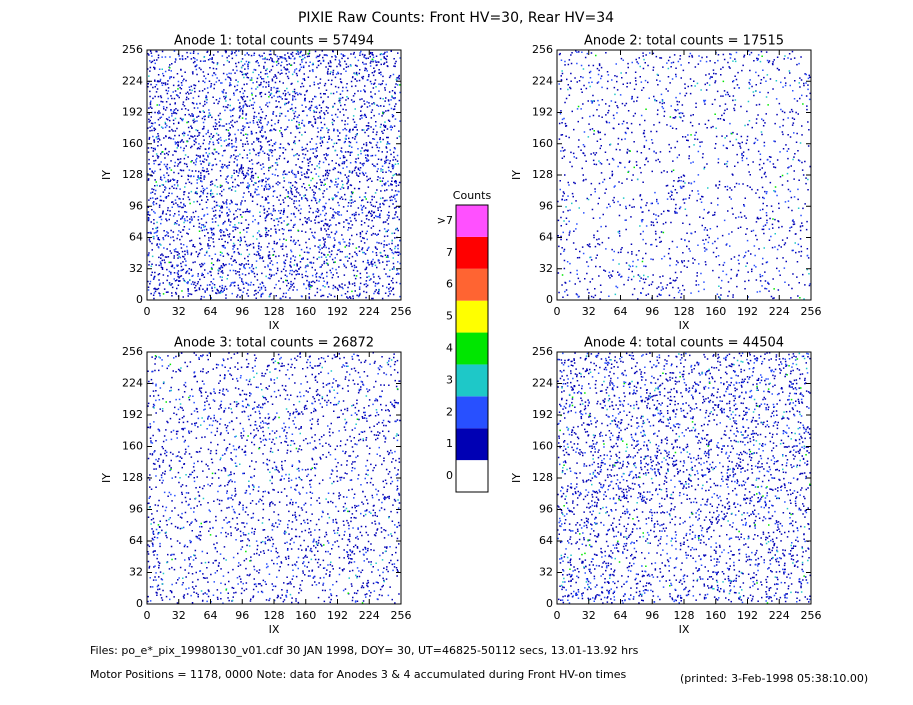  Describe the element at coordinates (449, 411) in the screenshot. I see `colorbar-label: 2` at that location.